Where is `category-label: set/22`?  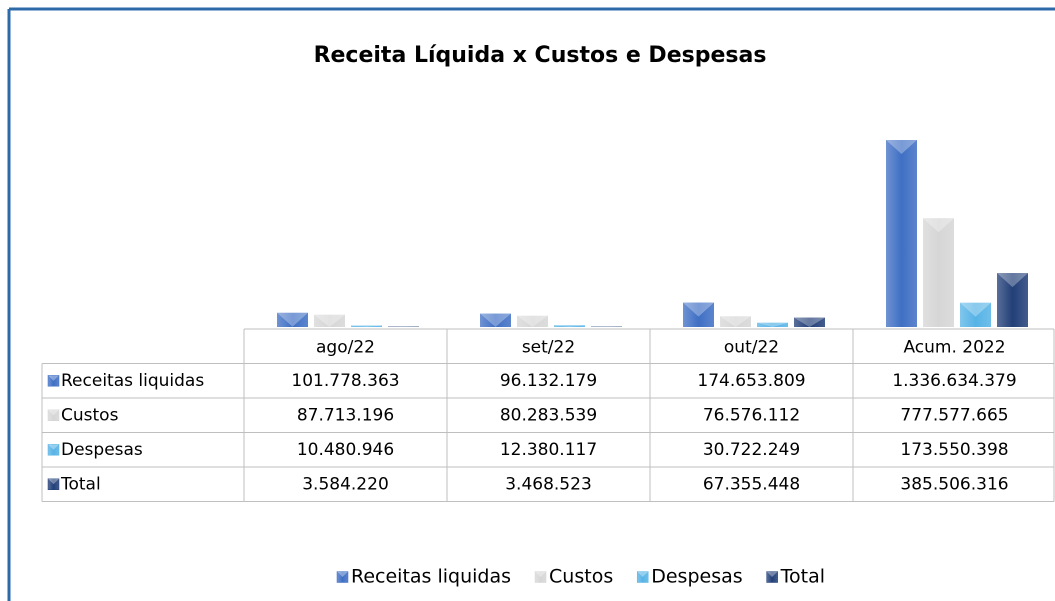 category-label: set/22 is located at coordinates (548, 347).